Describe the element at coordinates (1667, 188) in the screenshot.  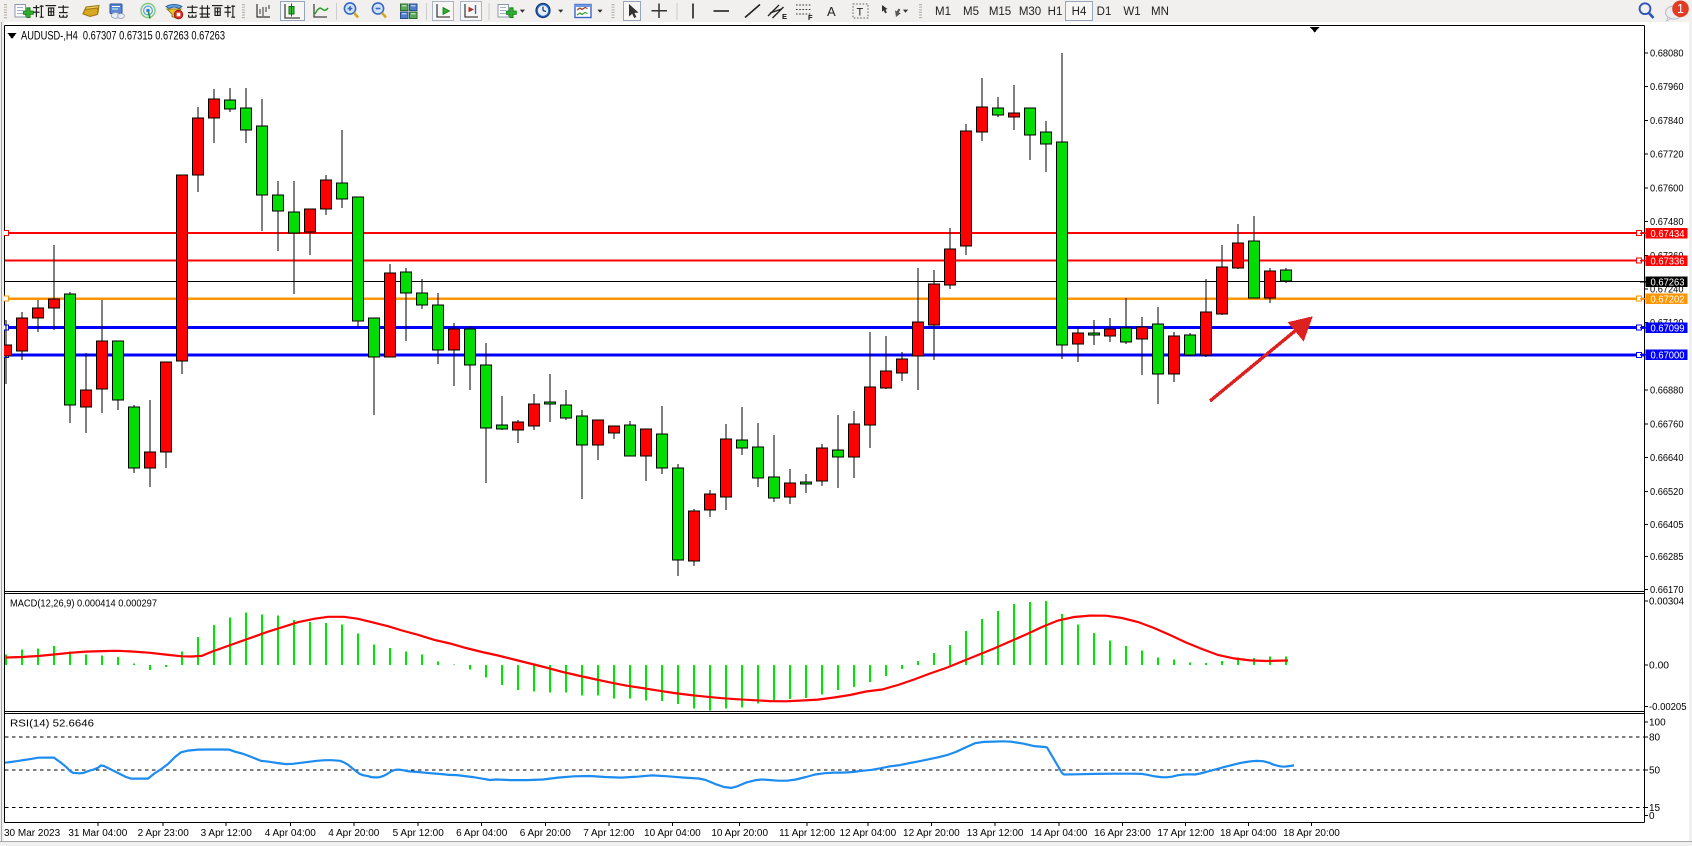
I see `svg-text: 0.67600` at that location.